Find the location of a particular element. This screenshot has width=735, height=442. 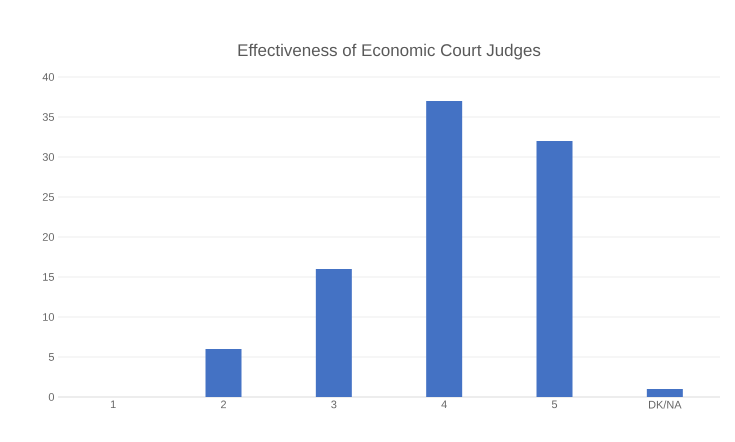

x-tick-label: DK/NA is located at coordinates (665, 404).